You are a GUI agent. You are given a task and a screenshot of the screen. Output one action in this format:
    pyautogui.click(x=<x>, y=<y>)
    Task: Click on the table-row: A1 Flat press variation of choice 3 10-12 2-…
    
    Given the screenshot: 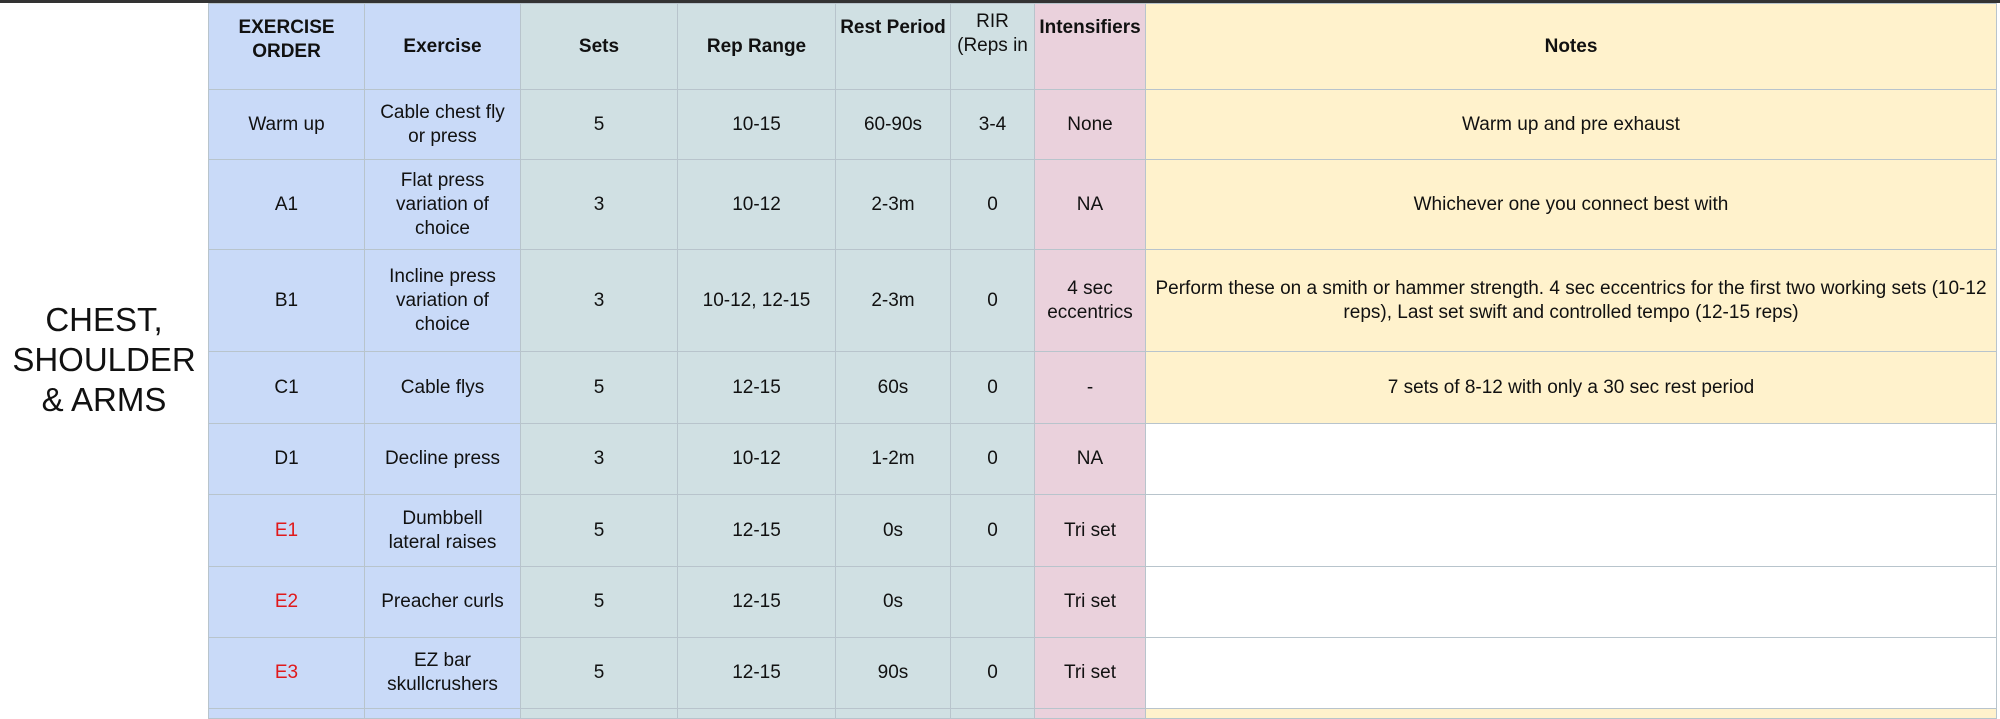 What is the action you would take?
    pyautogui.click(x=1102, y=204)
    